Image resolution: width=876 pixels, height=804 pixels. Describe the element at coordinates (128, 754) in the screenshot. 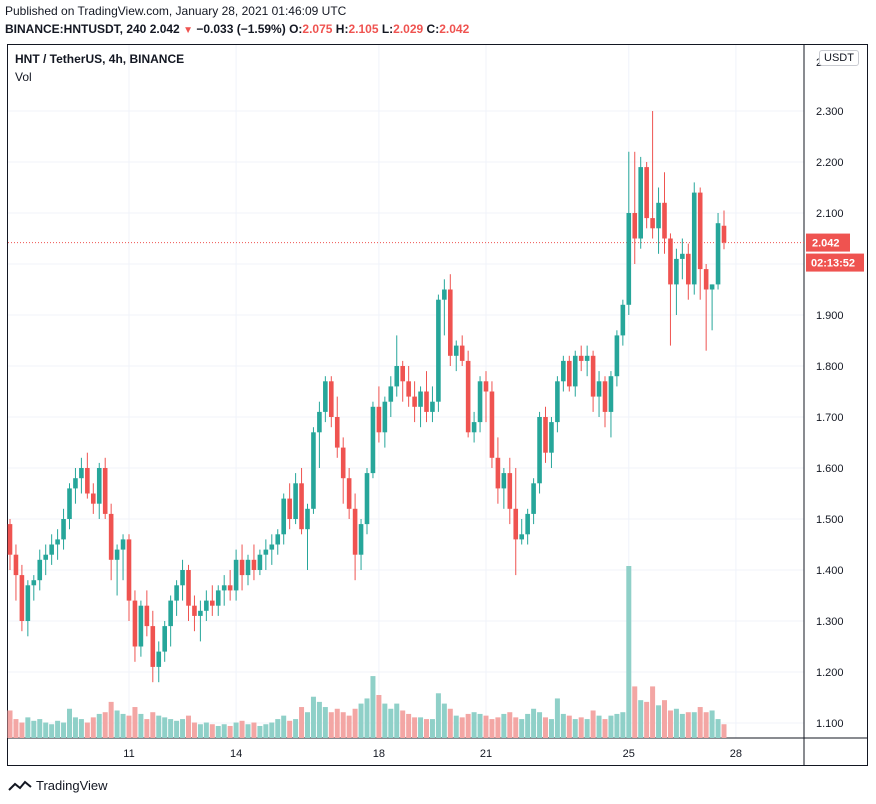

I see `x-tick-label: 11` at that location.